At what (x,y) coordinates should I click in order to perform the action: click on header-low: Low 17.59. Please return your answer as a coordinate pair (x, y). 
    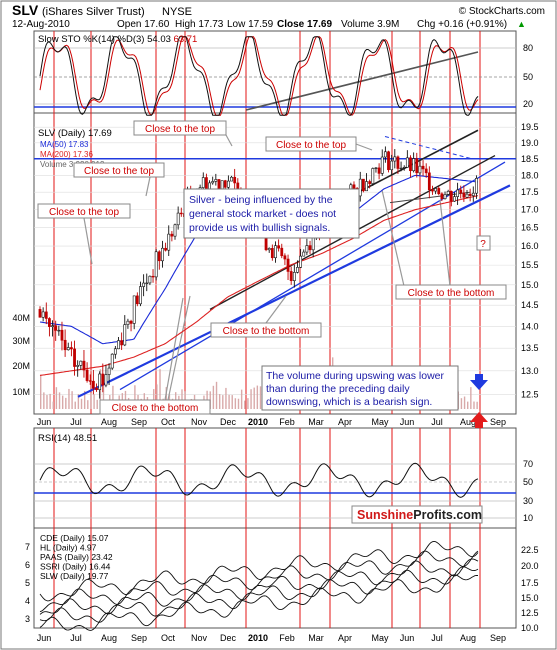
    Looking at the image, I should click on (250, 24).